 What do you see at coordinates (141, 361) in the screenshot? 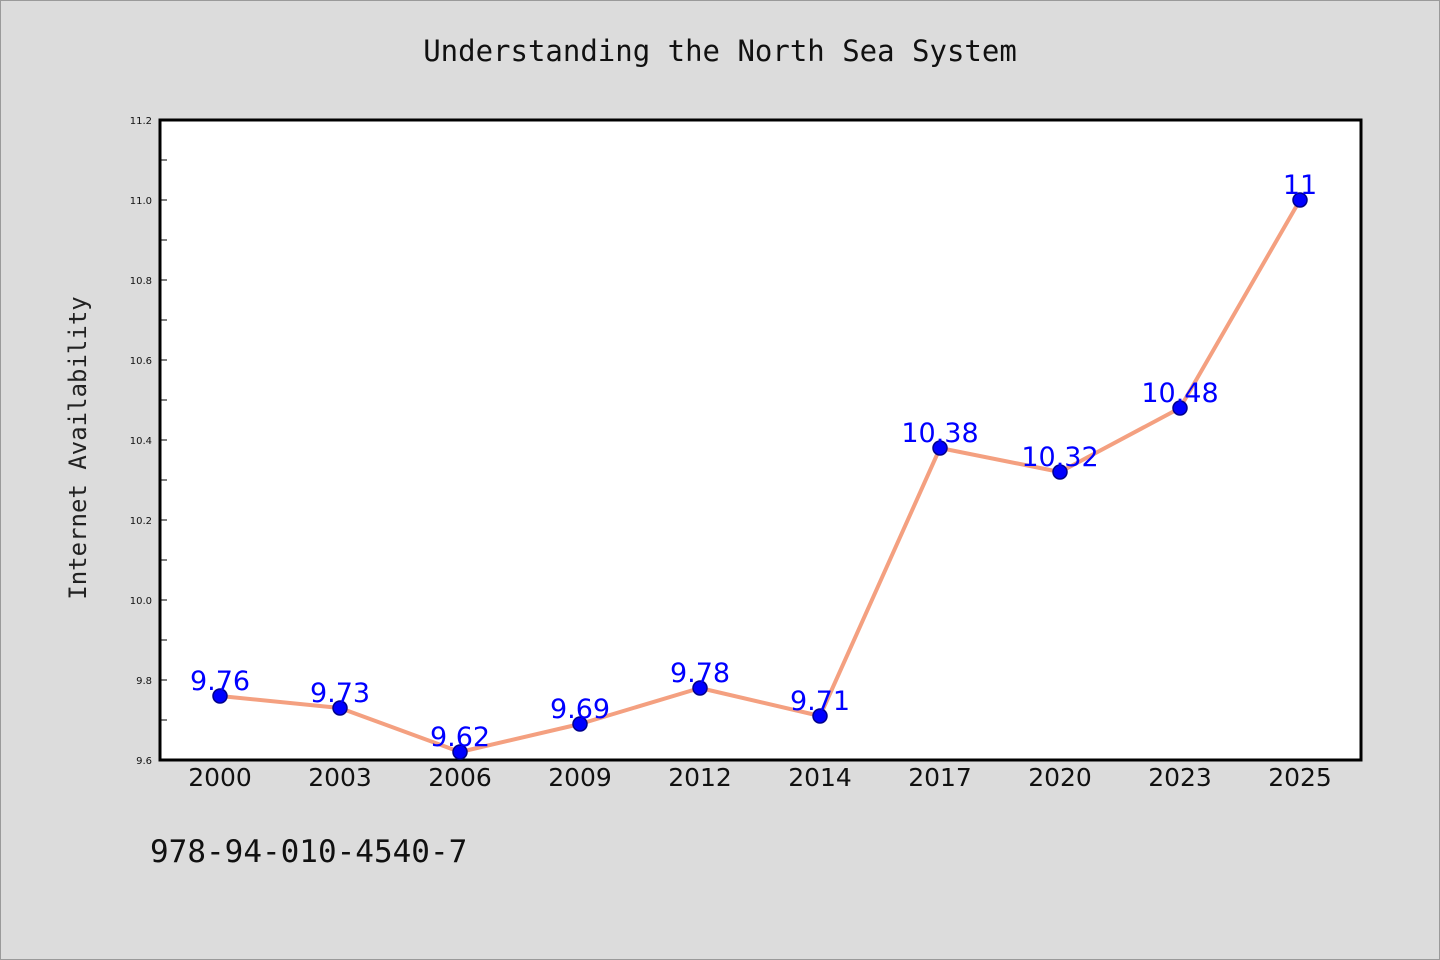
I see `y-tick-label: 10.6` at bounding box center [141, 361].